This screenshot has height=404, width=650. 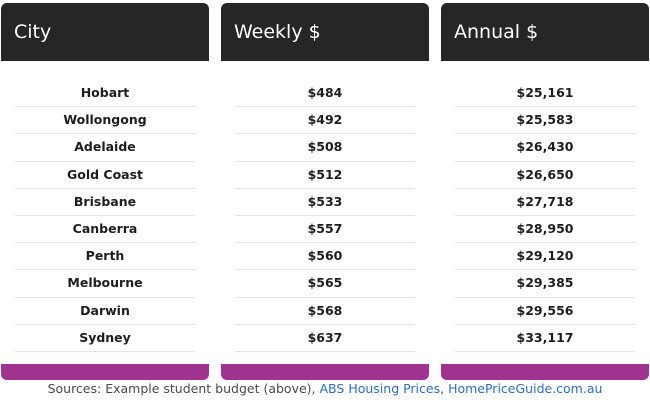 I want to click on table-cell-city: Gold Coast, so click(x=105, y=175).